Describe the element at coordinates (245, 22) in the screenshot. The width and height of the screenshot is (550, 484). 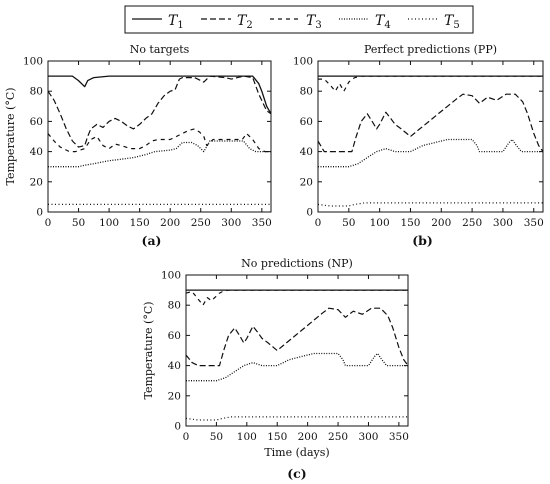
I see `legend-label-2: T2` at that location.